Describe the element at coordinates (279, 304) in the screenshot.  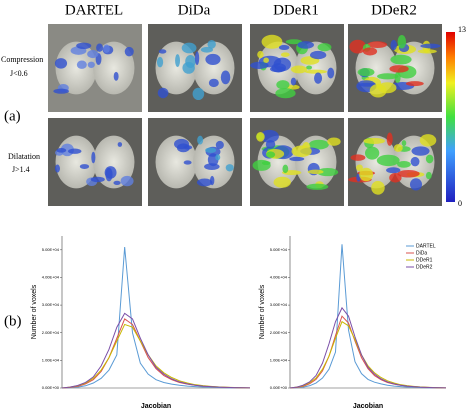
I see `y-tick-label: 3.00E+04` at that location.